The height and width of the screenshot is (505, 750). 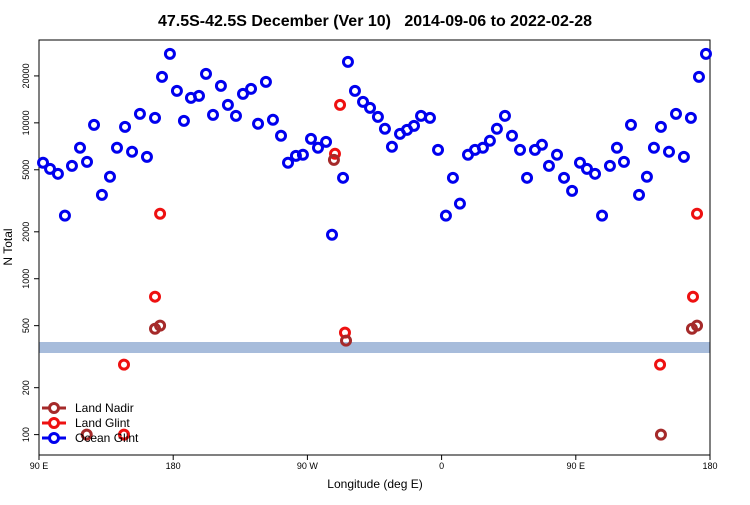 What do you see at coordinates (26, 434) in the screenshot?
I see `y-tick-label: 100` at bounding box center [26, 434].